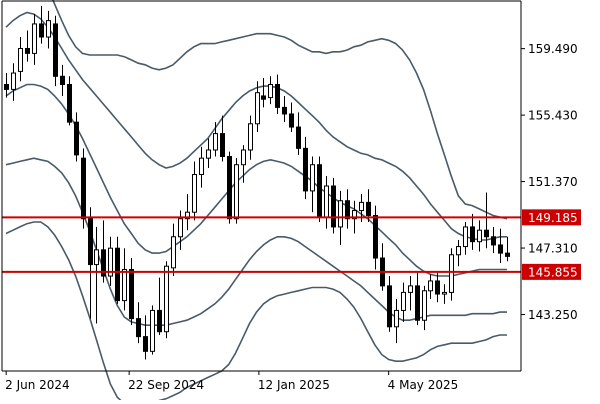 The image size is (600, 404). Describe the element at coordinates (37, 385) in the screenshot. I see `x-tick-label: 2 Jun 2024` at that location.